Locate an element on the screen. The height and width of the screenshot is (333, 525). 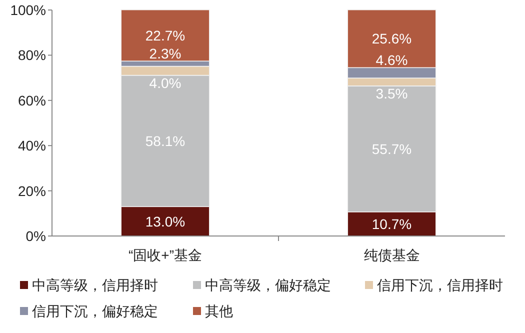
legend-label: 中高等级，信用择时 is located at coordinates (95, 285).